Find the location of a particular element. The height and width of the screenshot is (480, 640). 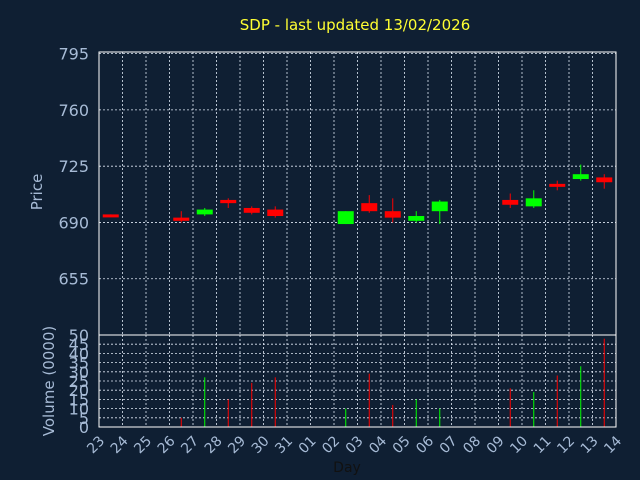

volume-tick-label: 10 is located at coordinates (79, 409).